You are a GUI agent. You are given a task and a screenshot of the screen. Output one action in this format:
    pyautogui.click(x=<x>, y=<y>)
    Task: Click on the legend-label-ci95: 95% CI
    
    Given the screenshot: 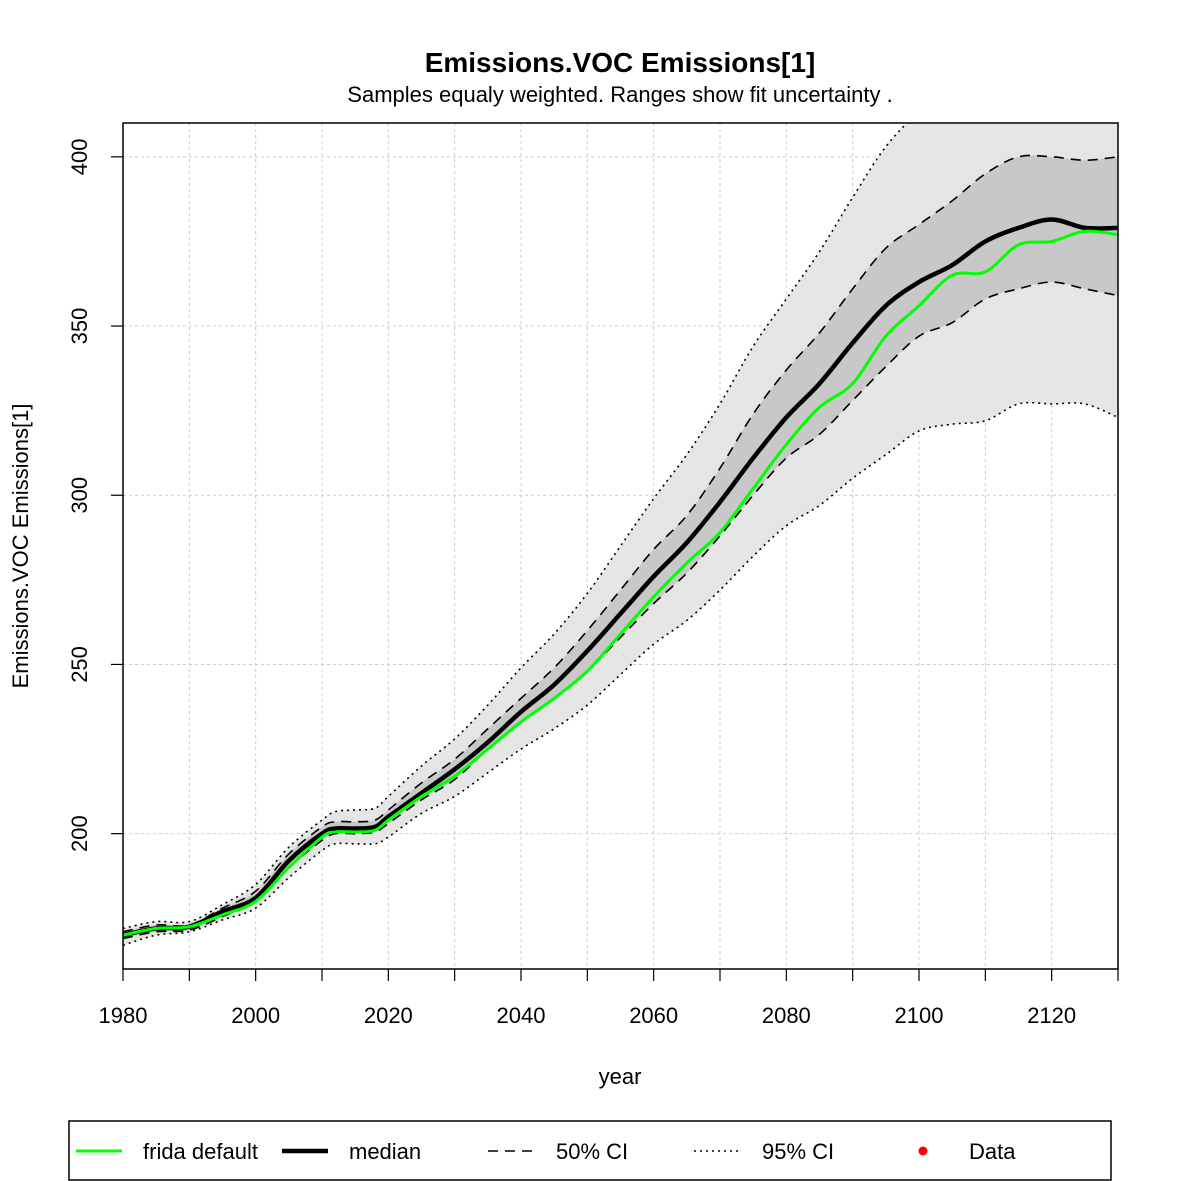 What is the action you would take?
    pyautogui.click(x=798, y=1151)
    